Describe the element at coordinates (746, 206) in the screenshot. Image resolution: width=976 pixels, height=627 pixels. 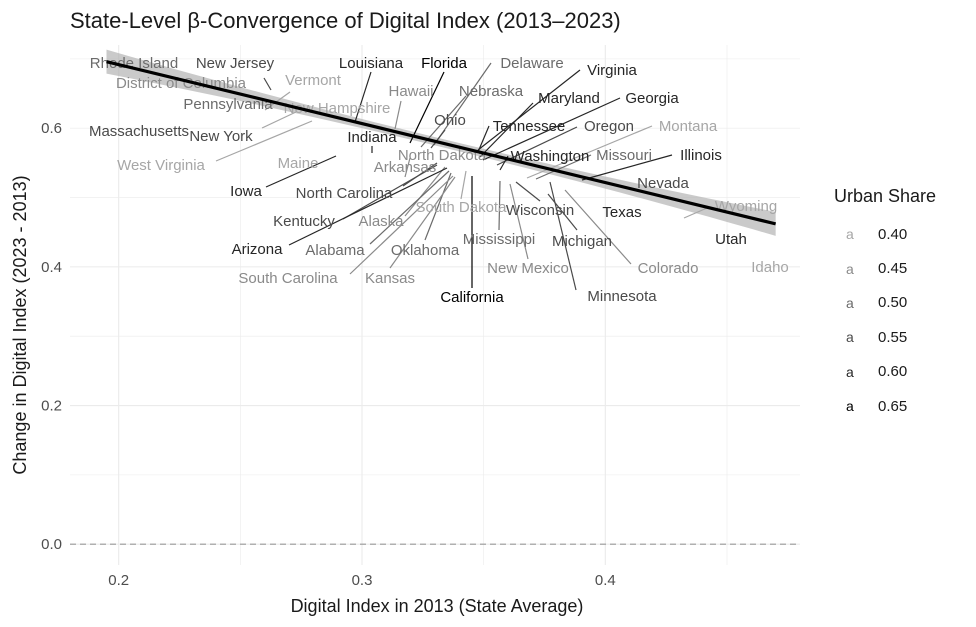
I see `state-label: Wyoming` at that location.